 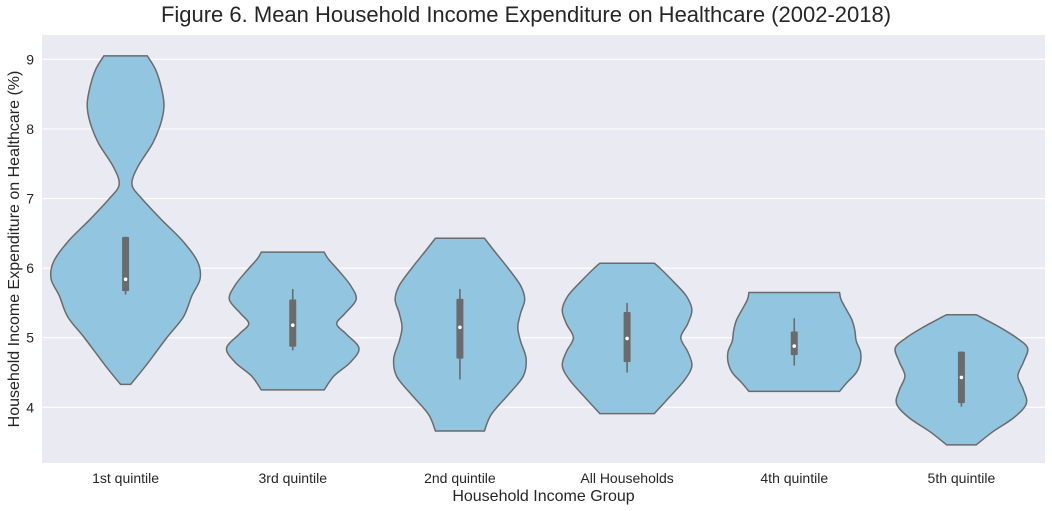 What do you see at coordinates (460, 478) in the screenshot?
I see `x-tick-label: 2nd quintile` at bounding box center [460, 478].